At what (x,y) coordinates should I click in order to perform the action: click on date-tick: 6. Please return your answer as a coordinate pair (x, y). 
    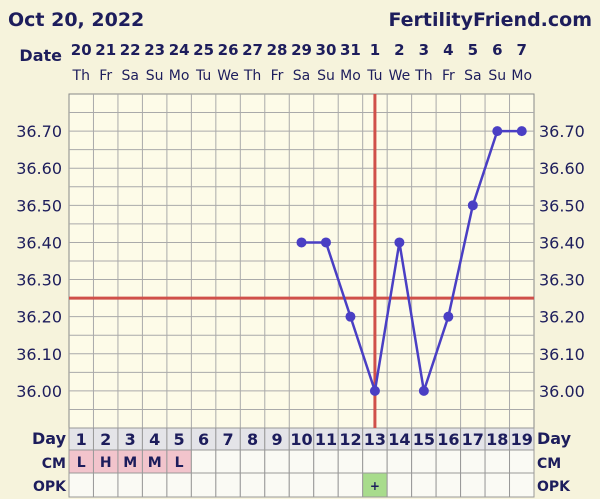
    Looking at the image, I should click on (497, 50).